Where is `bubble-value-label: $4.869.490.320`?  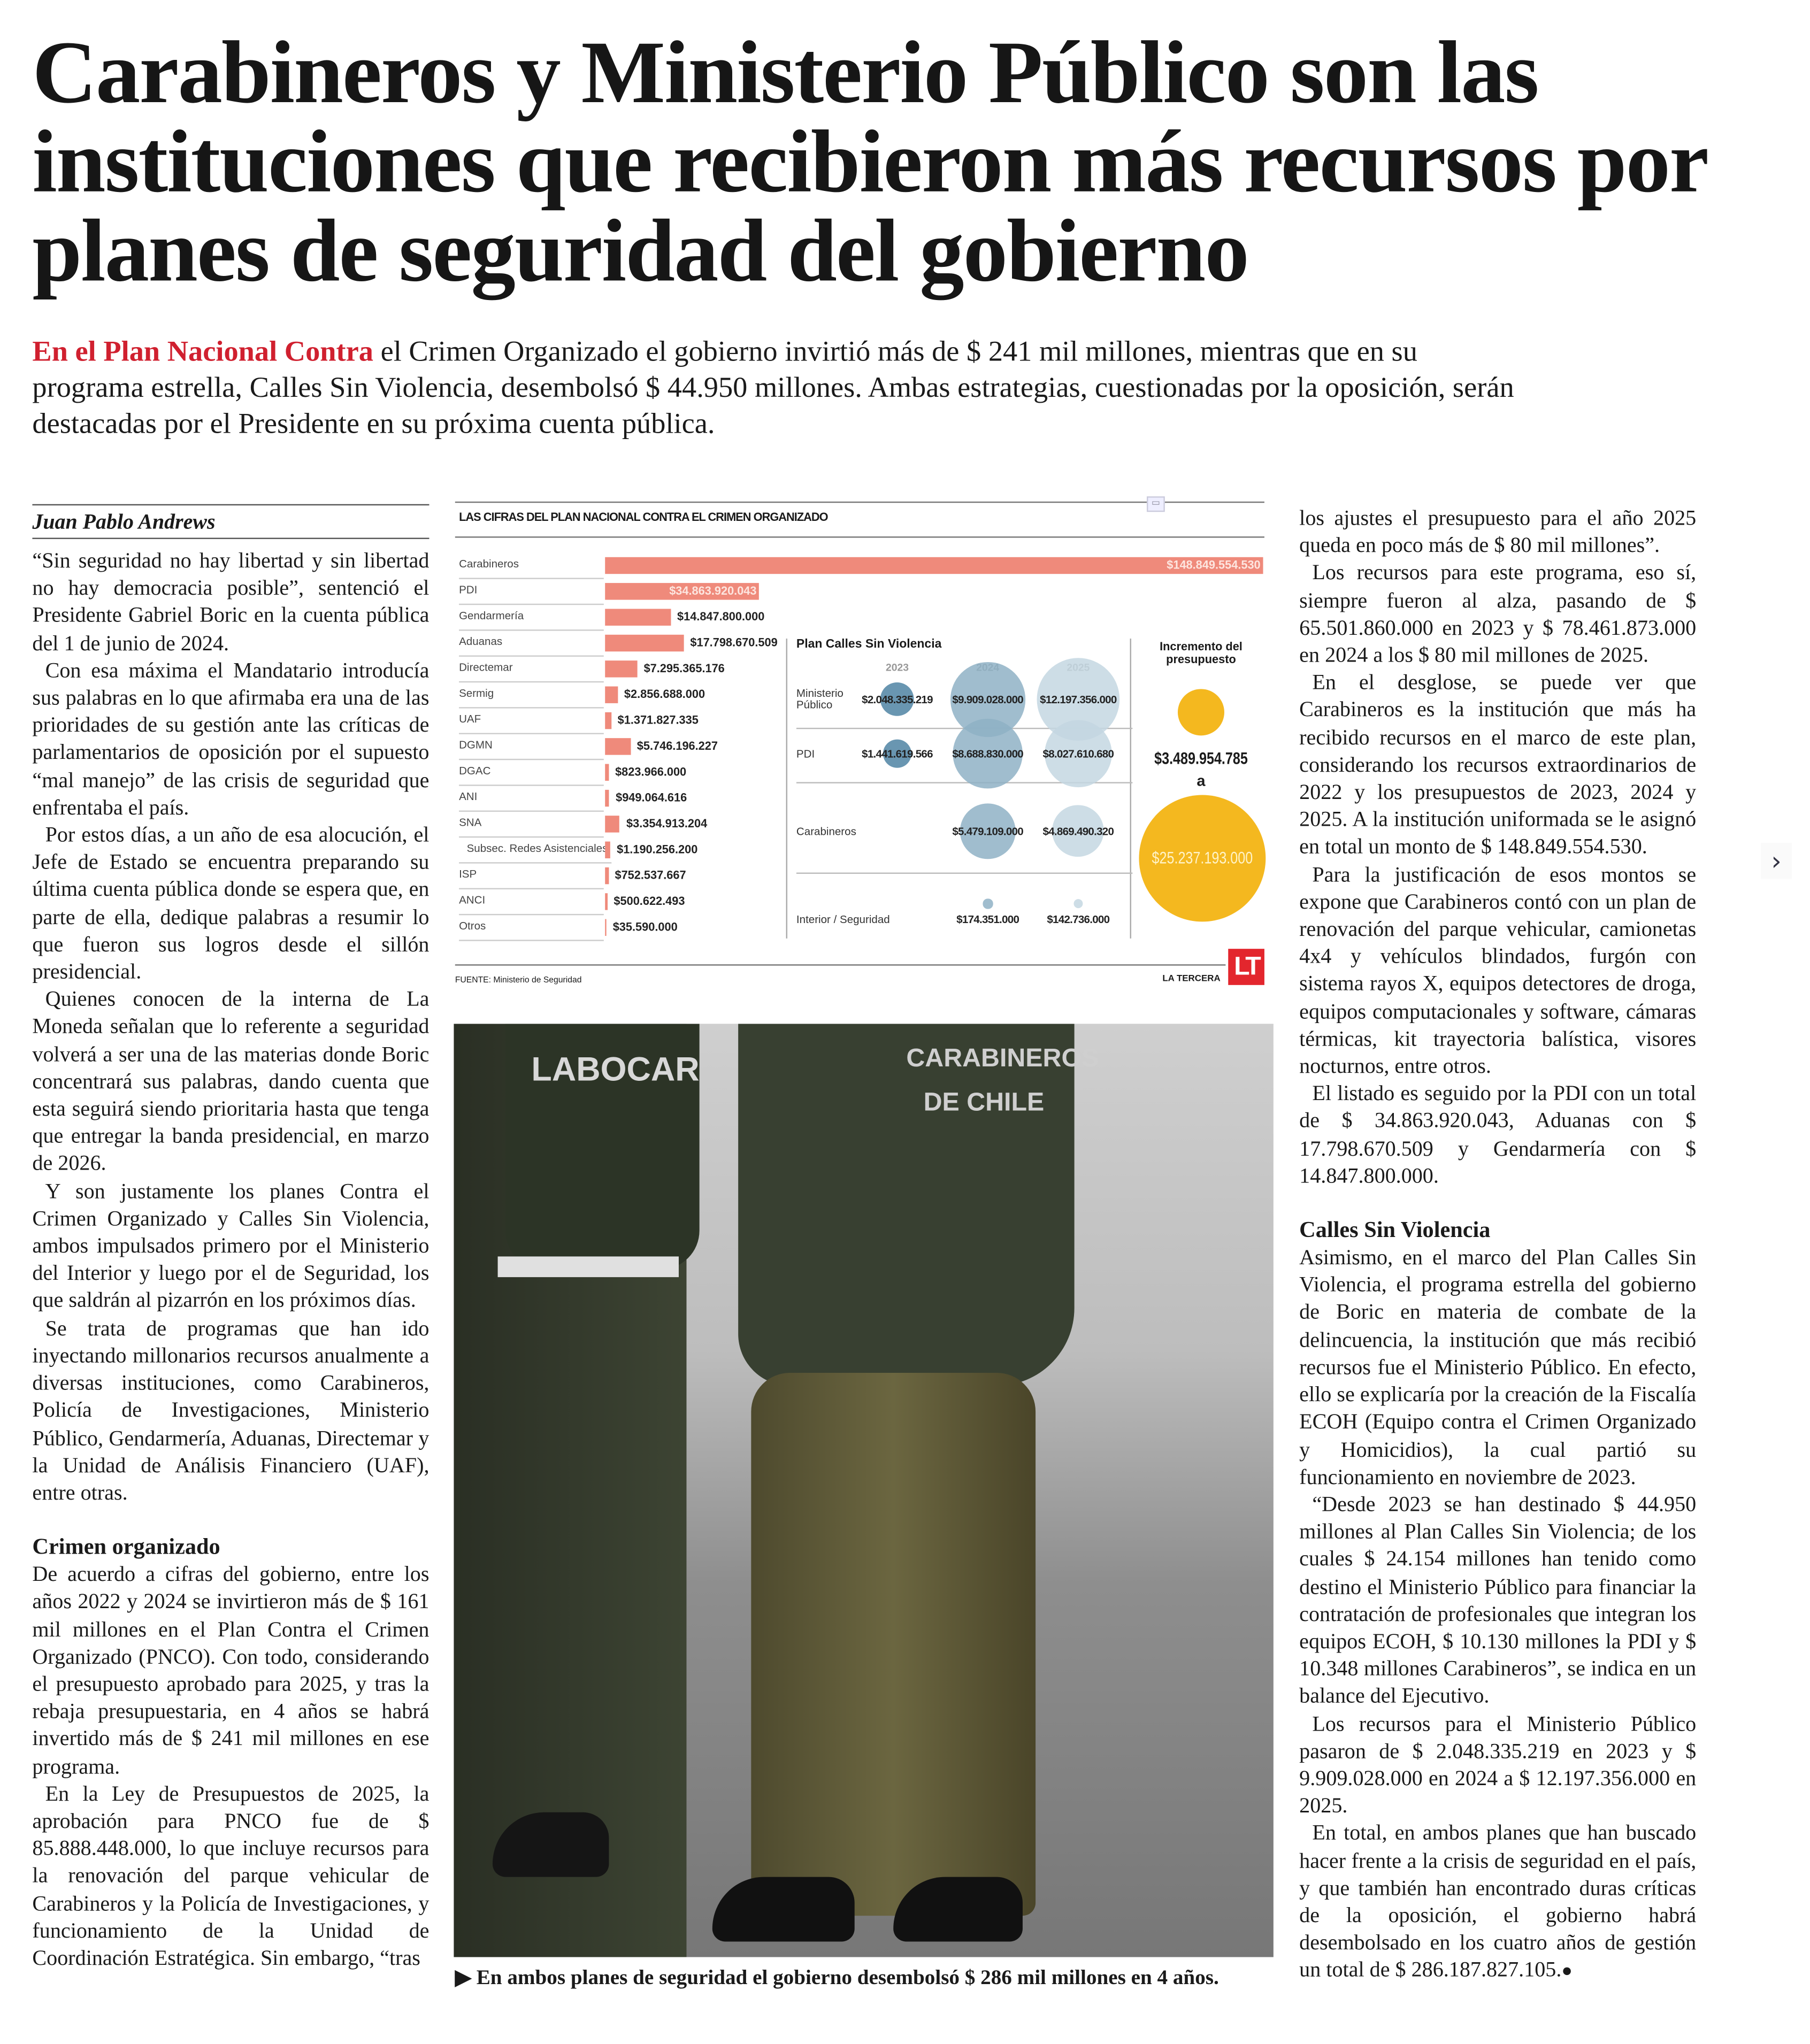 bubble-value-label: $4.869.490.320 is located at coordinates (1078, 831).